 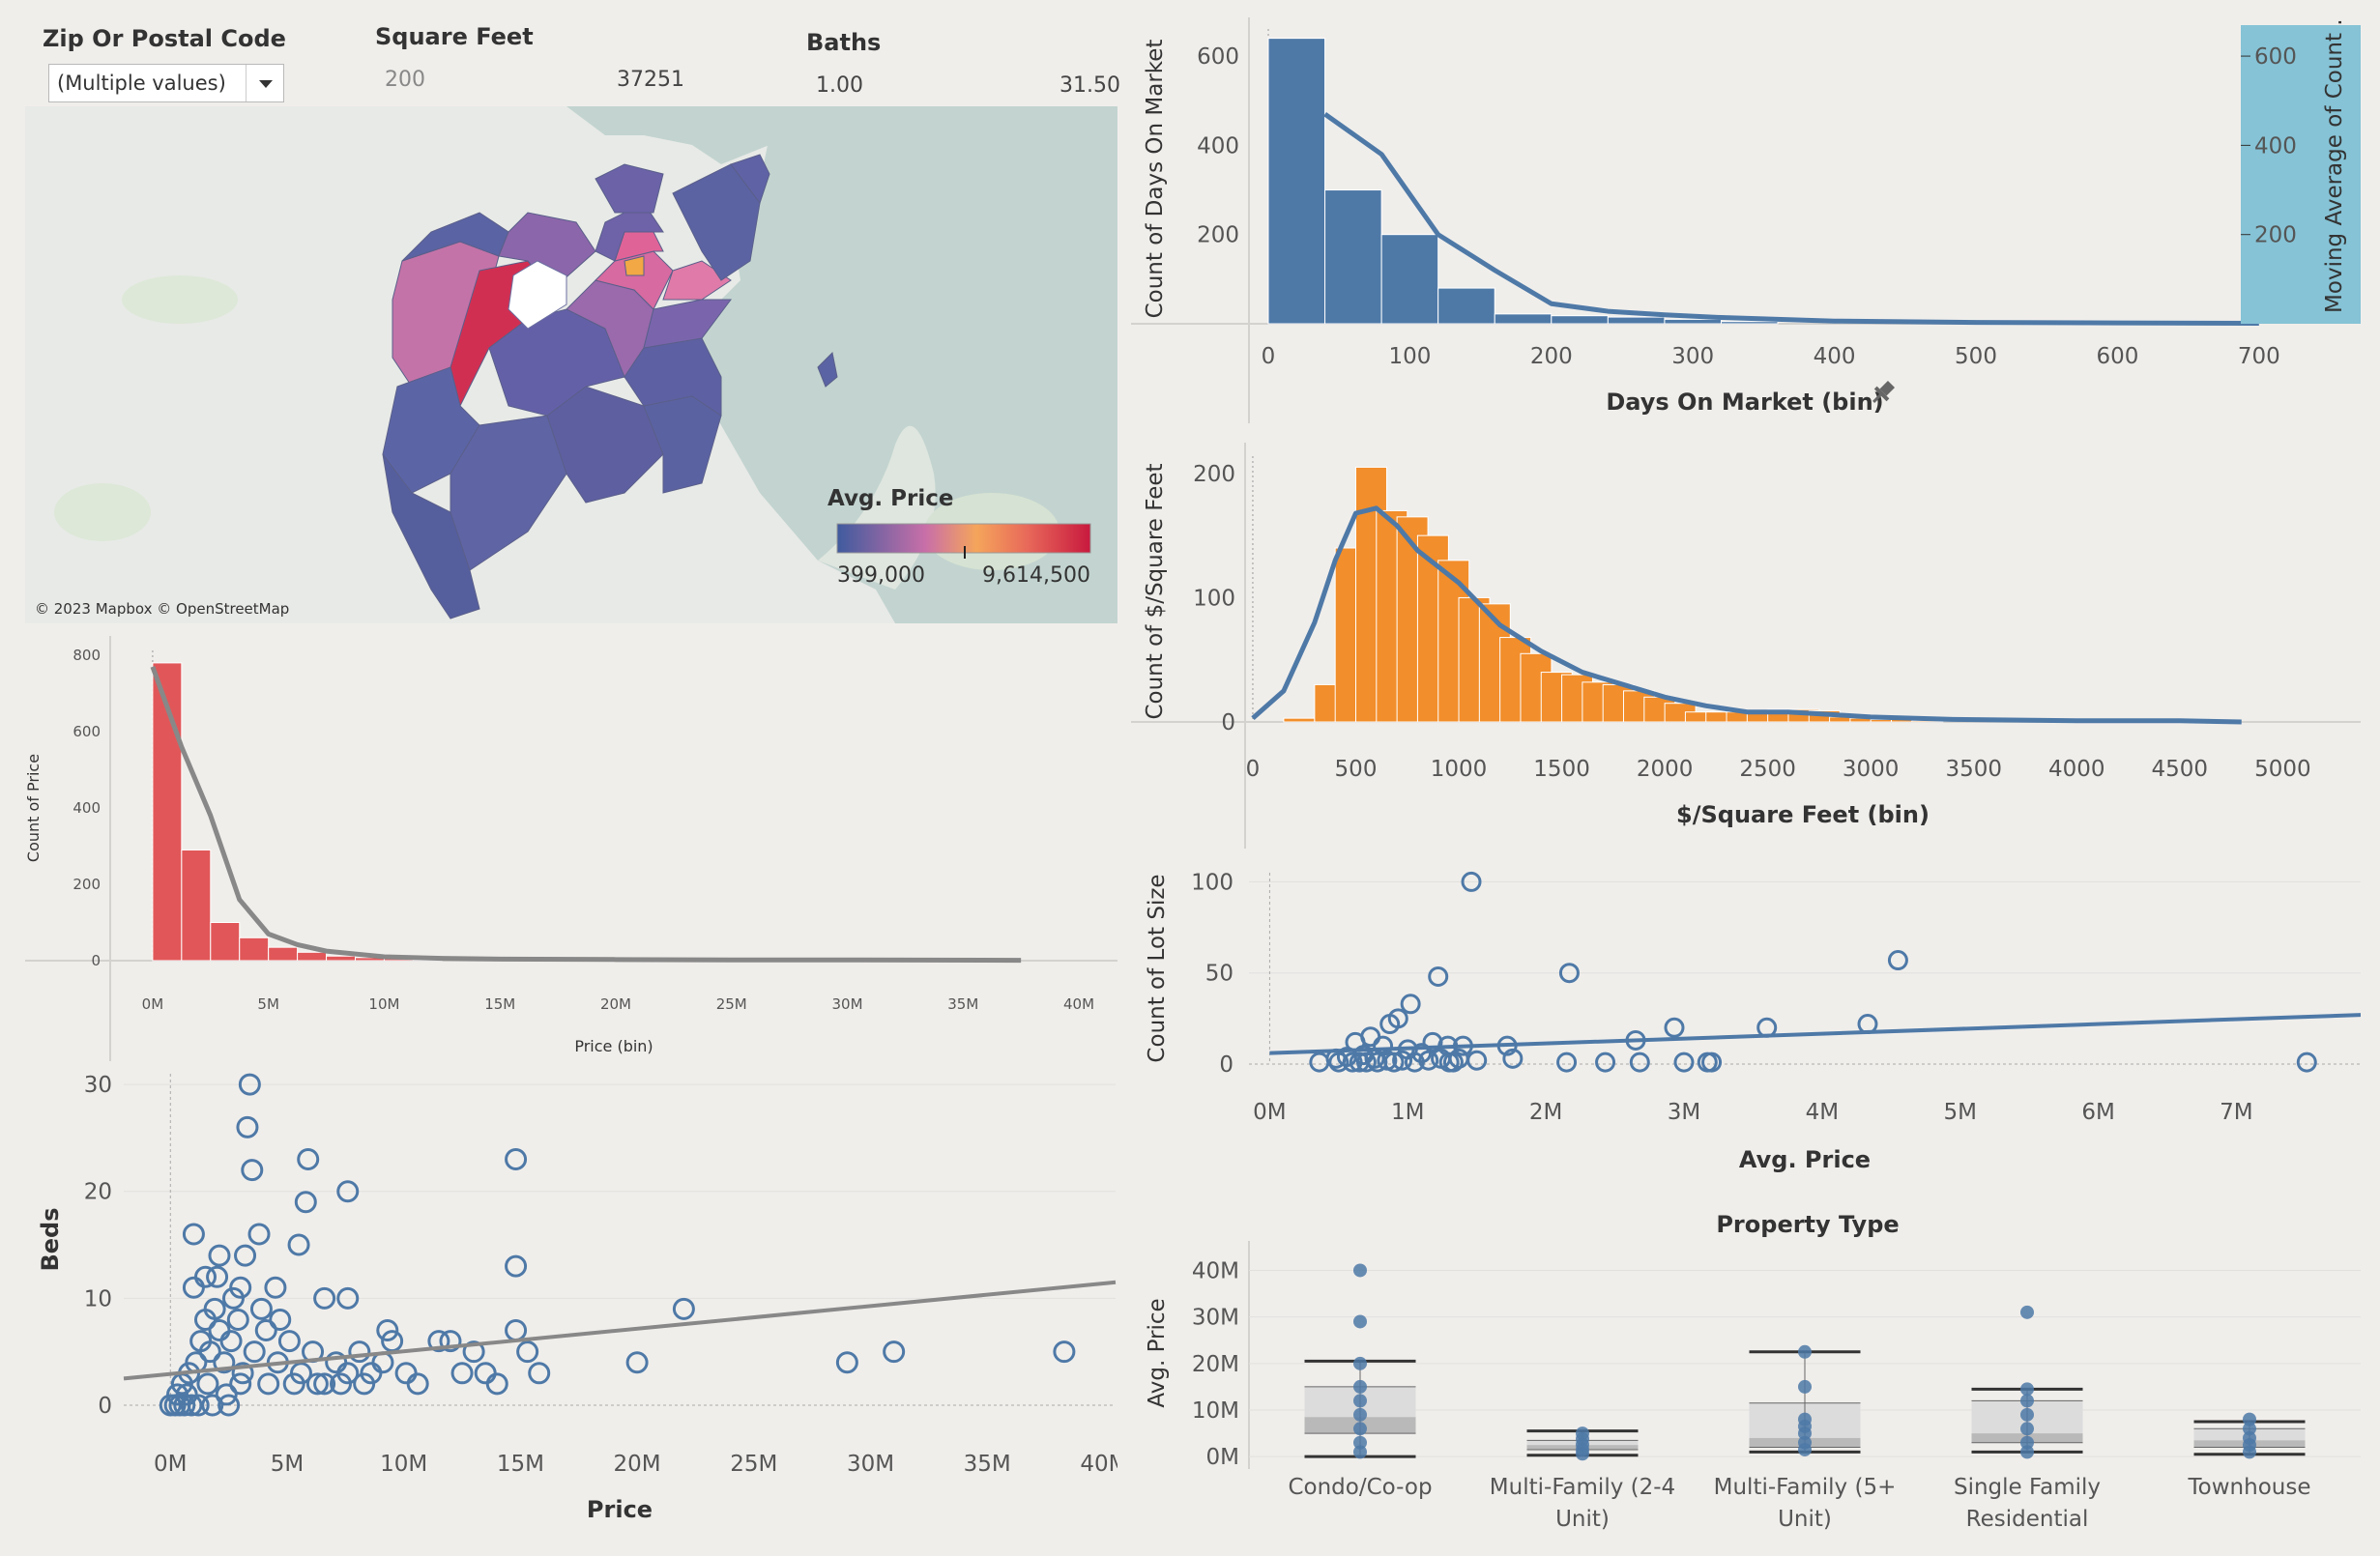 I want to click on right-y-tick-label: 600, so click(x=2275, y=57).